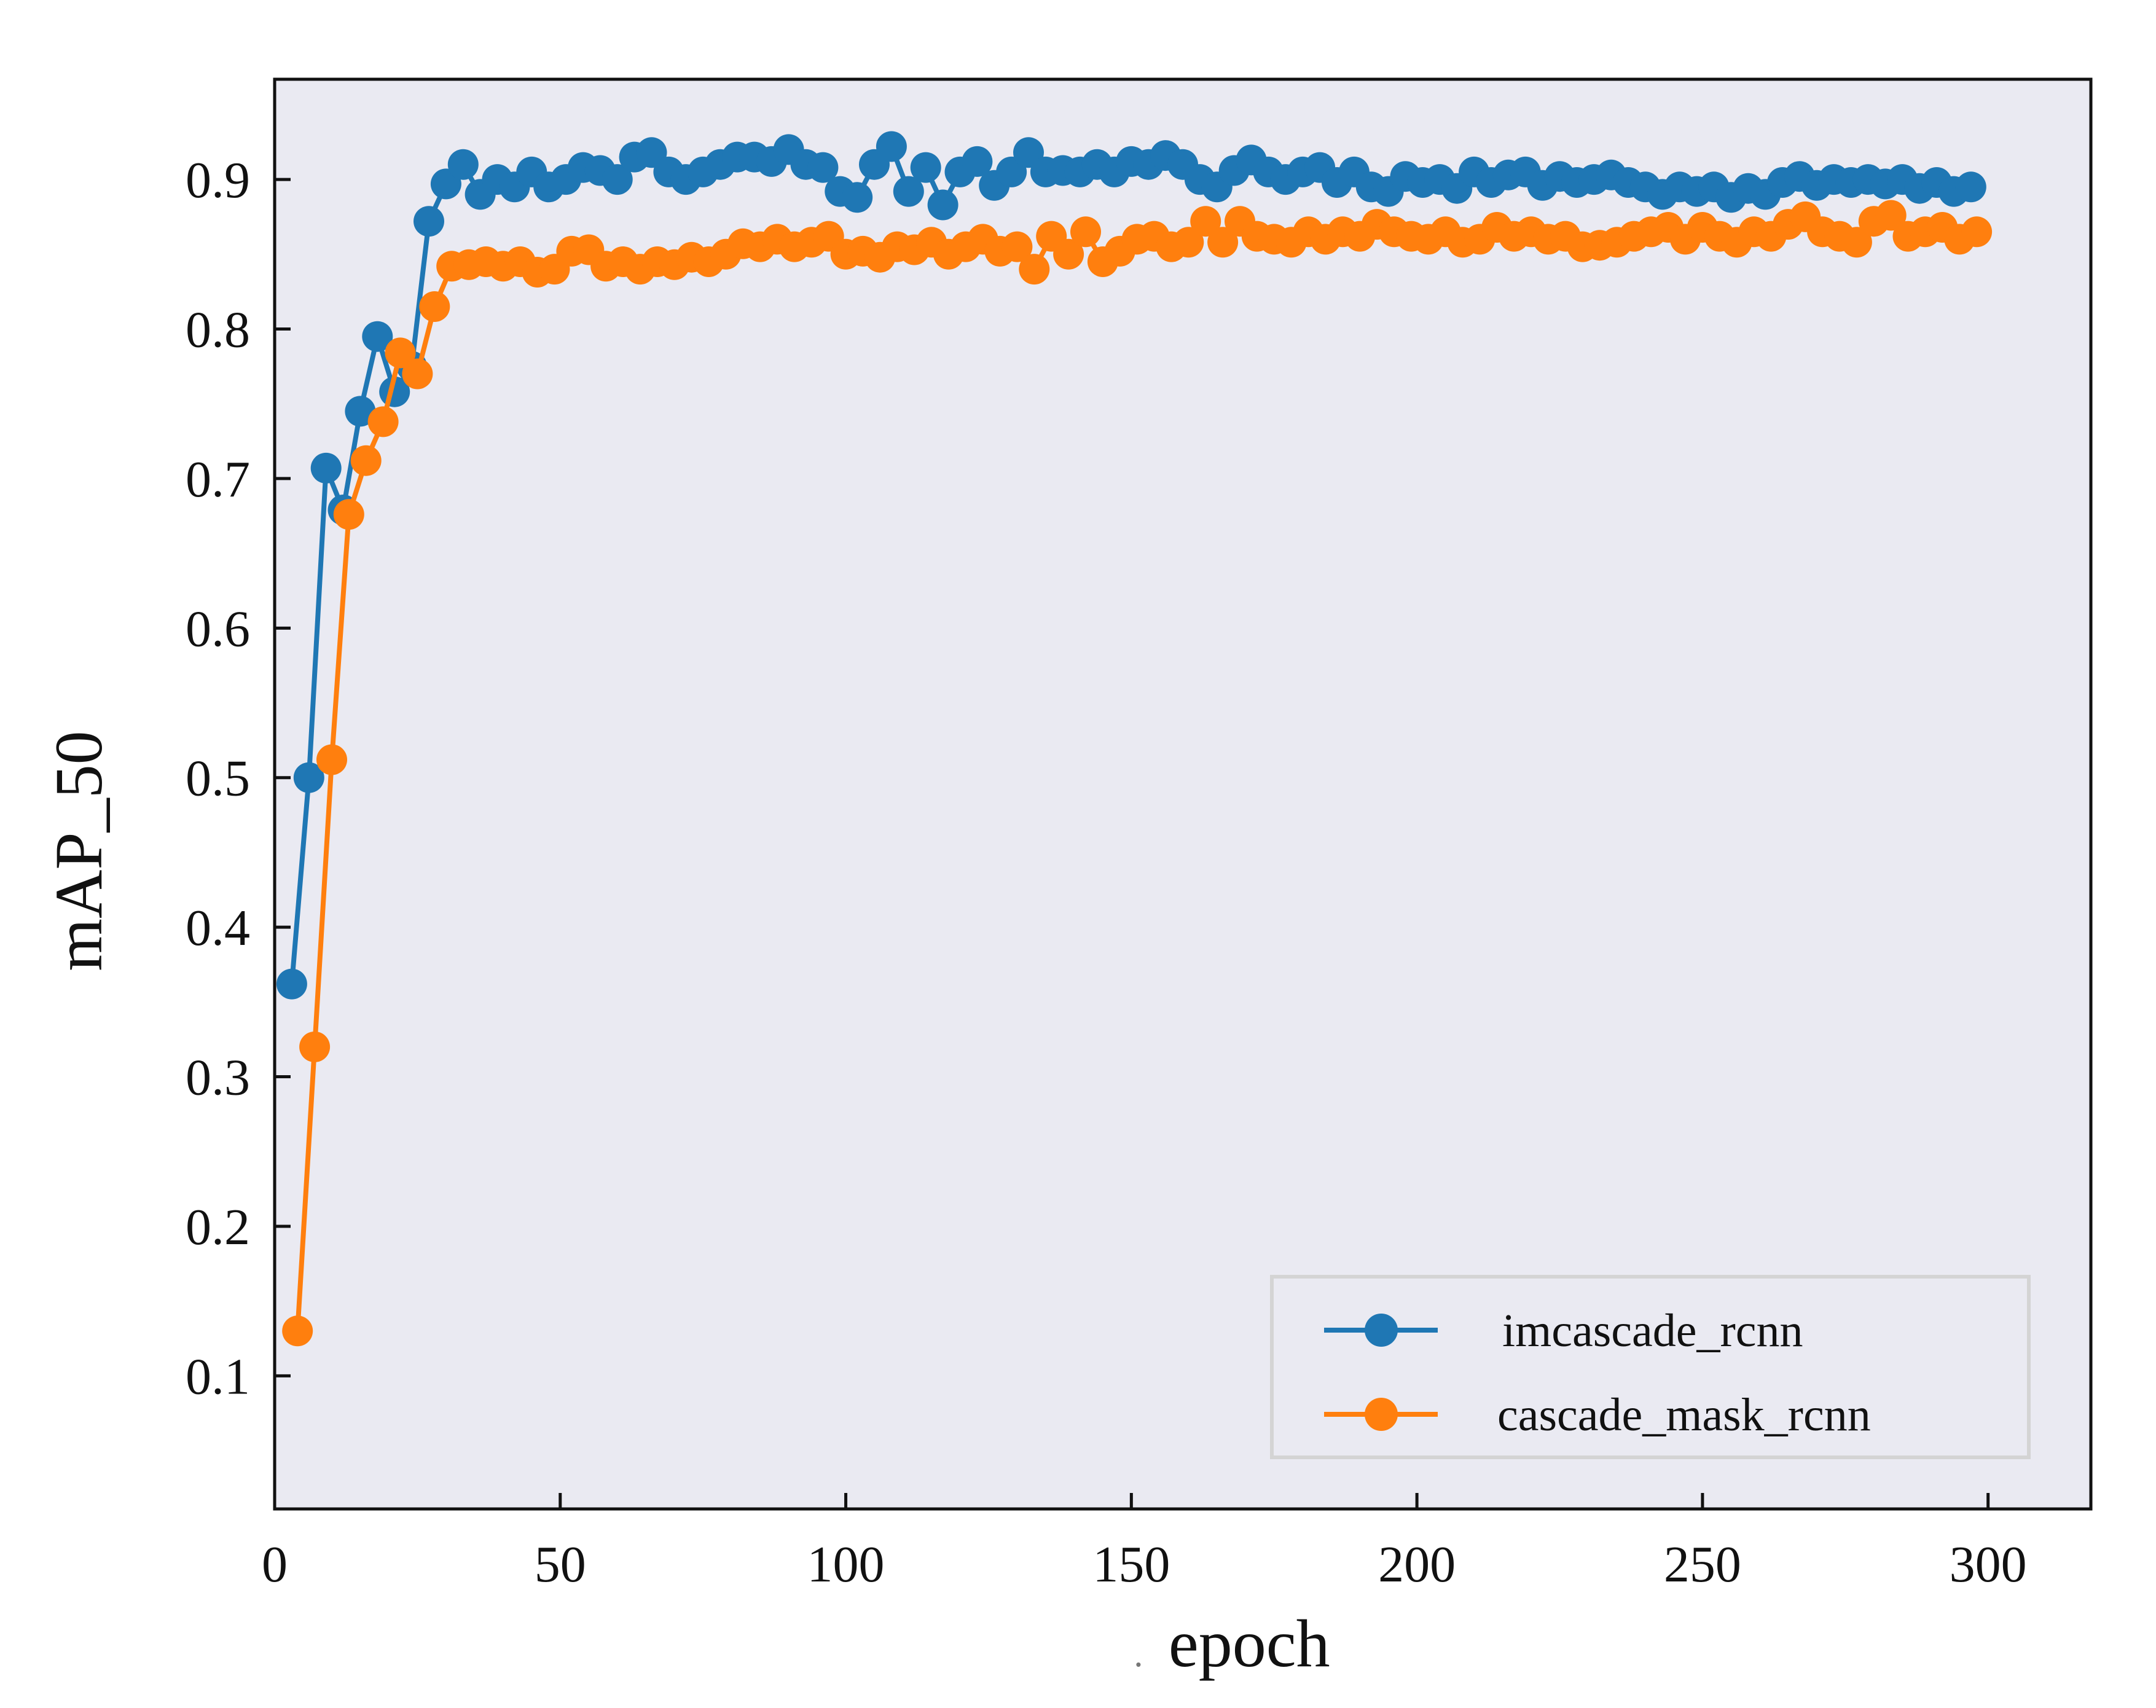 This screenshot has height=1708, width=2156. What do you see at coordinates (218, 1227) in the screenshot?
I see `y-tick-label: 0.2` at bounding box center [218, 1227].